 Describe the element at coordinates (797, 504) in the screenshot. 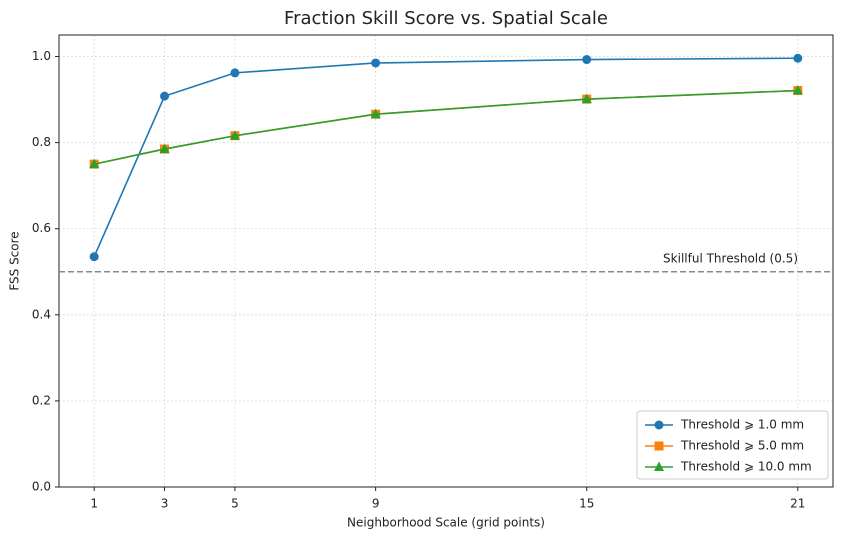

I see `x-tick-label: 21` at that location.